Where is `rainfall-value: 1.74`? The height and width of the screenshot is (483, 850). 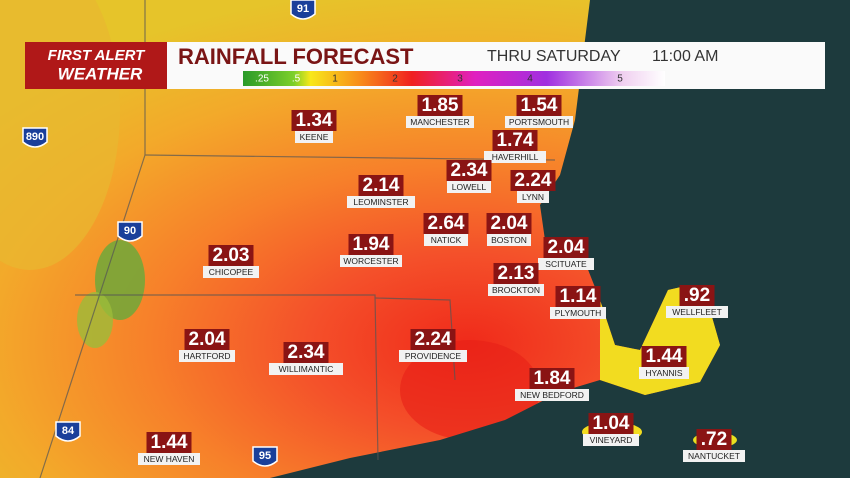
rainfall-value: 1.74 is located at coordinates (515, 140).